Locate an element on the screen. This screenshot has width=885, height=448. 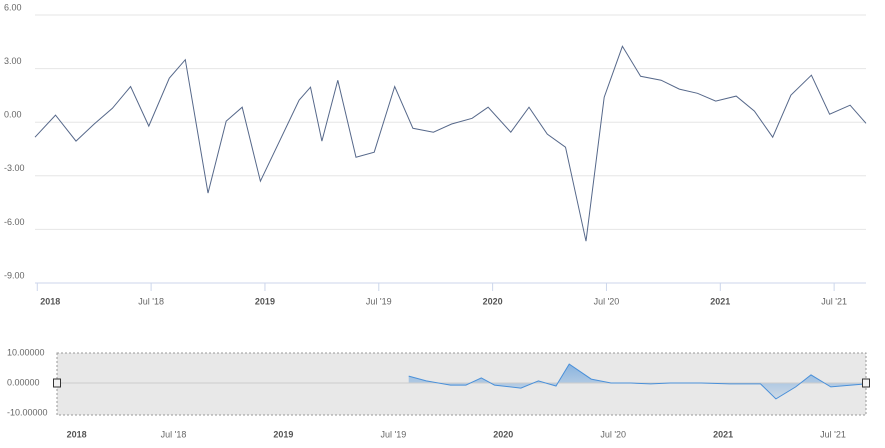
y-tick-label: -3.00 is located at coordinates (14, 168).